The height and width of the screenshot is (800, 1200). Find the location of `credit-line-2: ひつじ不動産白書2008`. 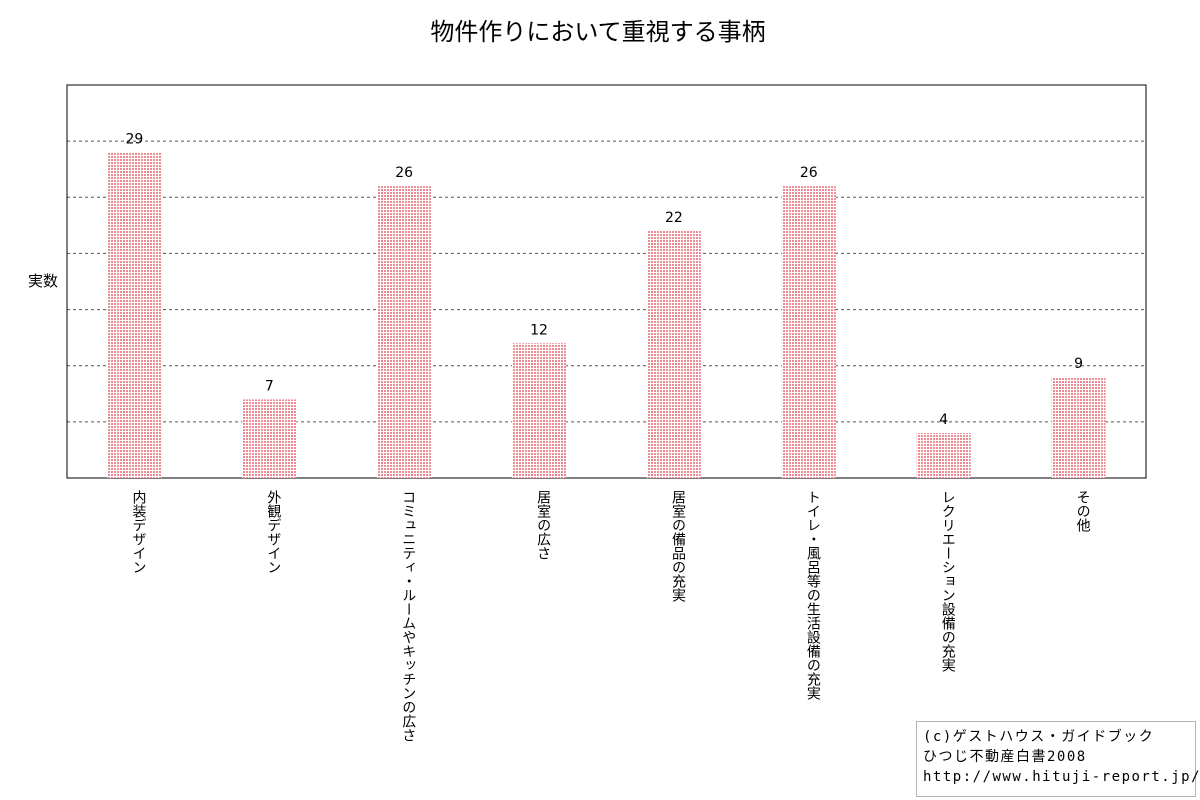

credit-line-2: ひつじ不動産白書2008 is located at coordinates (1005, 757).